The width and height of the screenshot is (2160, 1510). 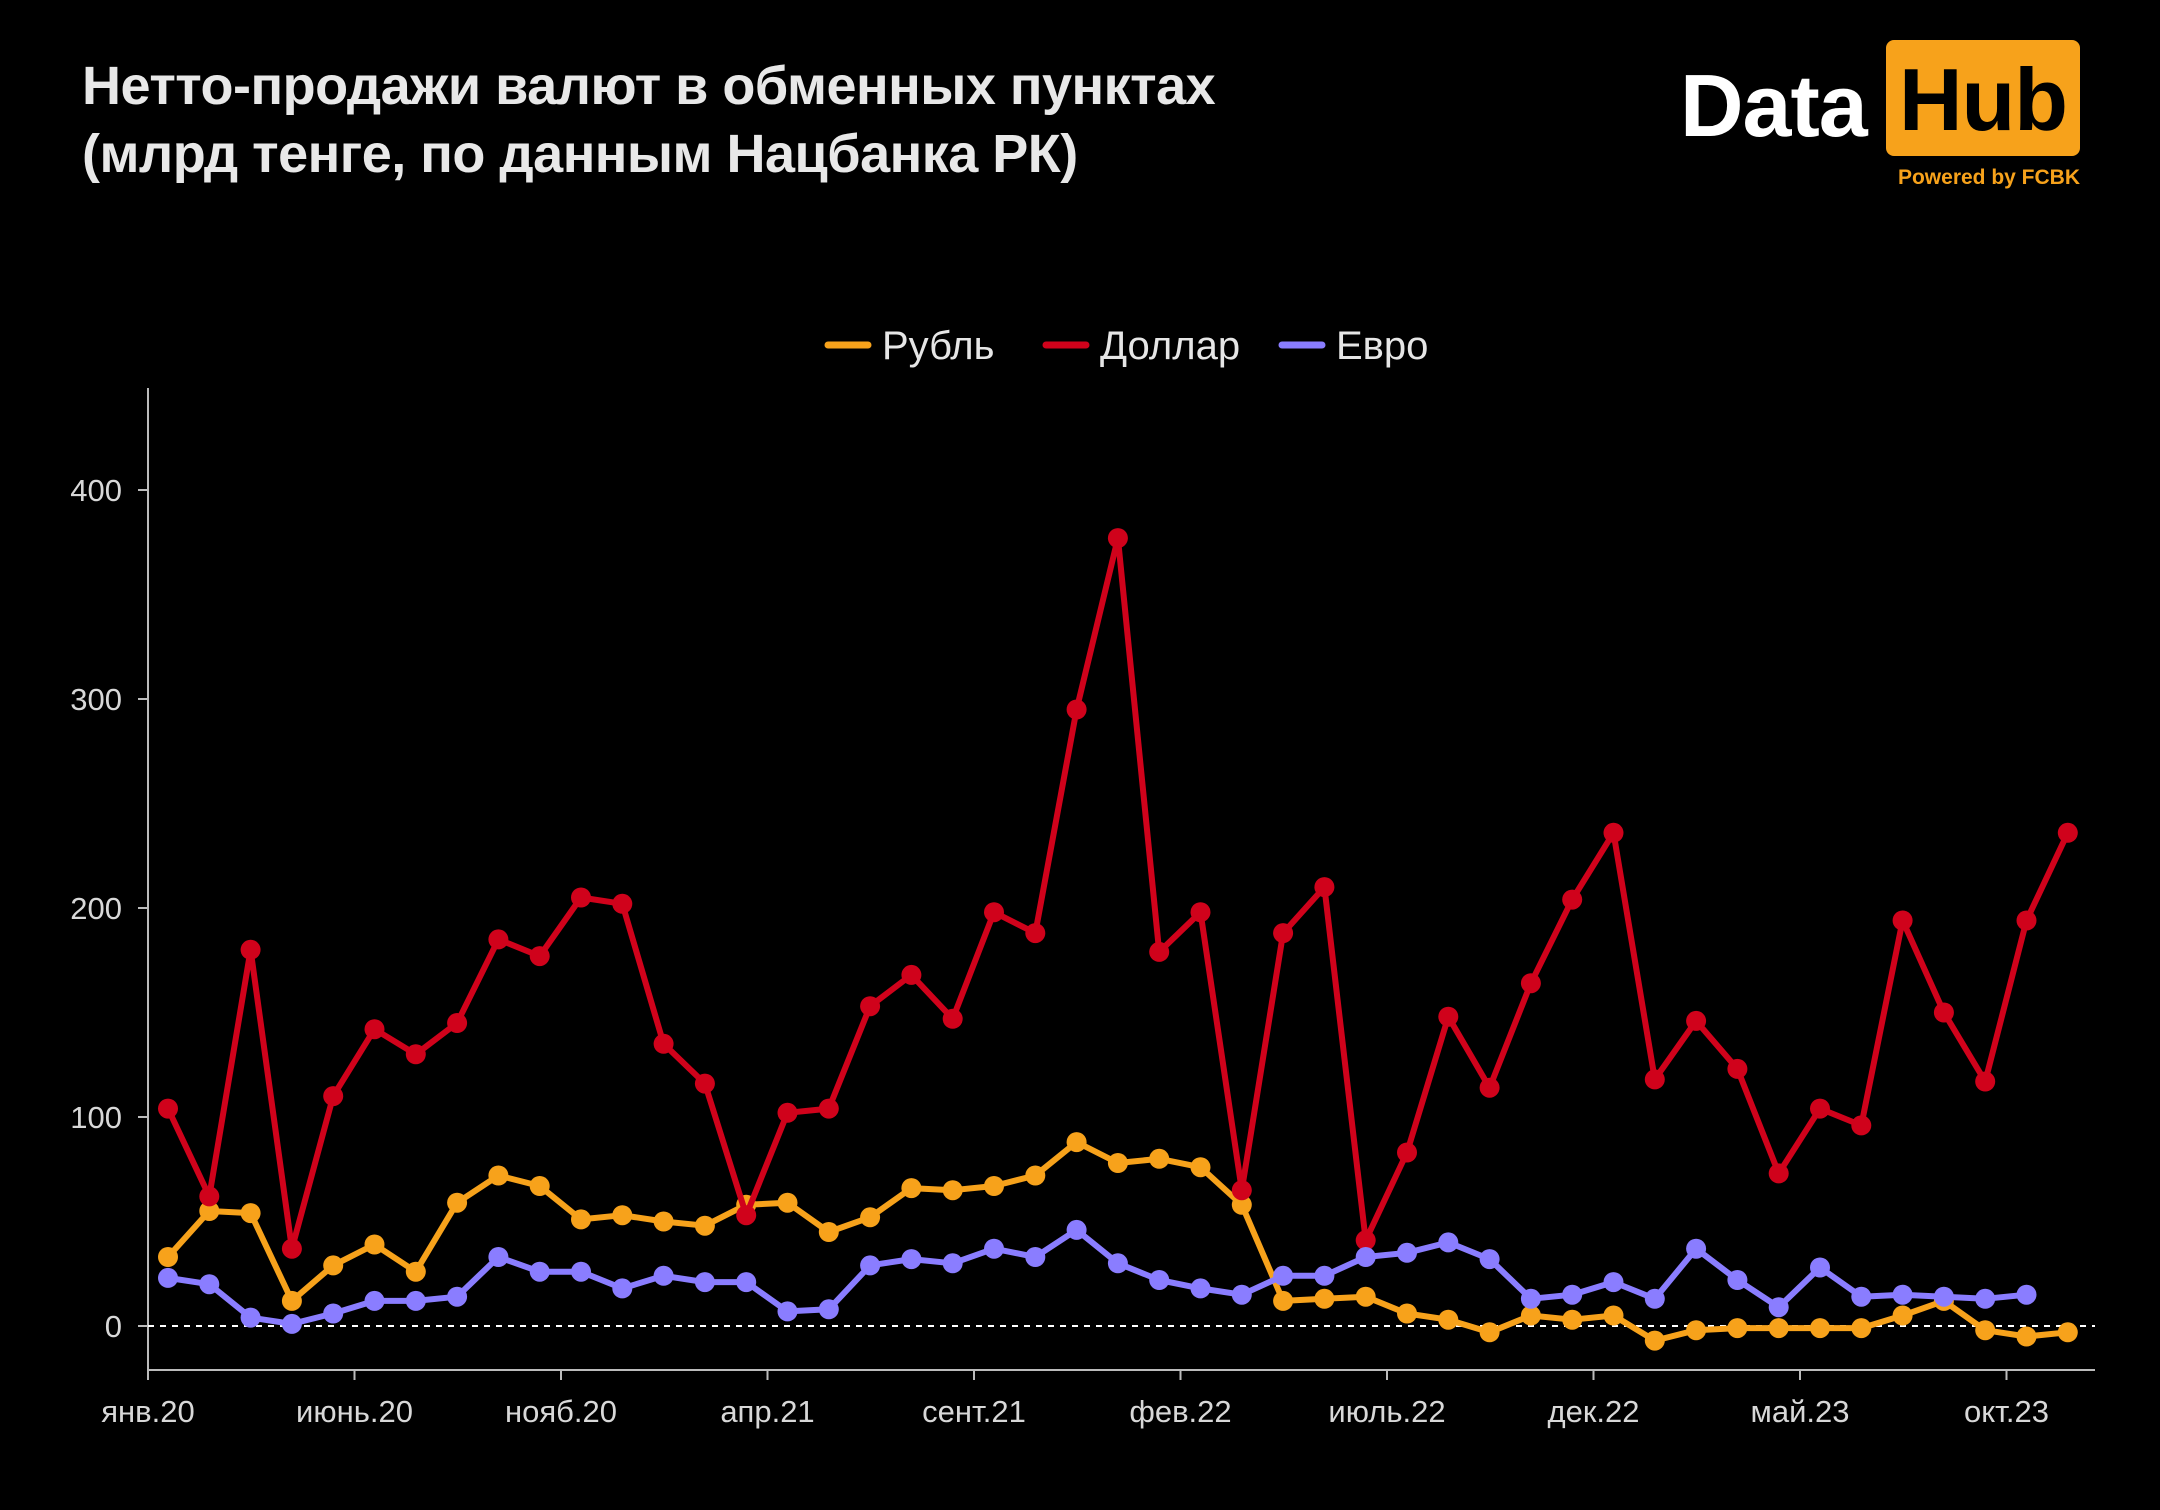 What do you see at coordinates (1800, 1411) in the screenshot?
I see `x-tick-label: май.23` at bounding box center [1800, 1411].